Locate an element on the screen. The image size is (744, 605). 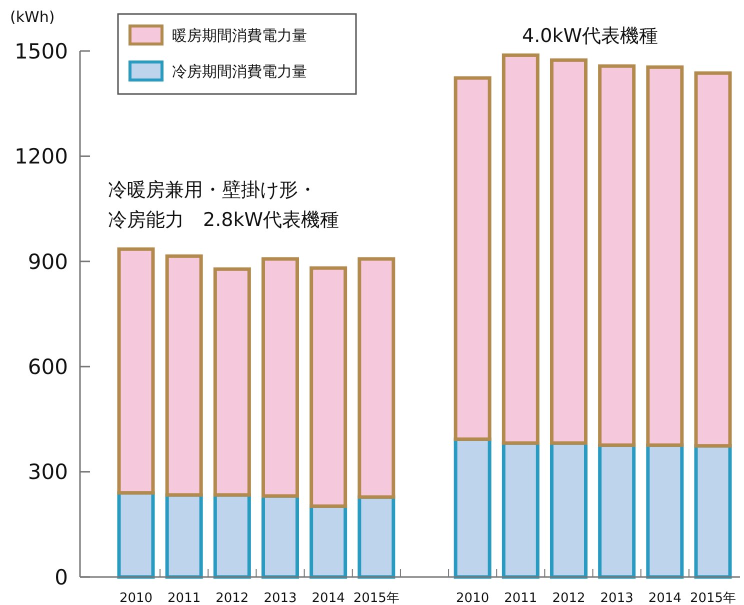
y-tick-label: 0 is located at coordinates (61, 577).